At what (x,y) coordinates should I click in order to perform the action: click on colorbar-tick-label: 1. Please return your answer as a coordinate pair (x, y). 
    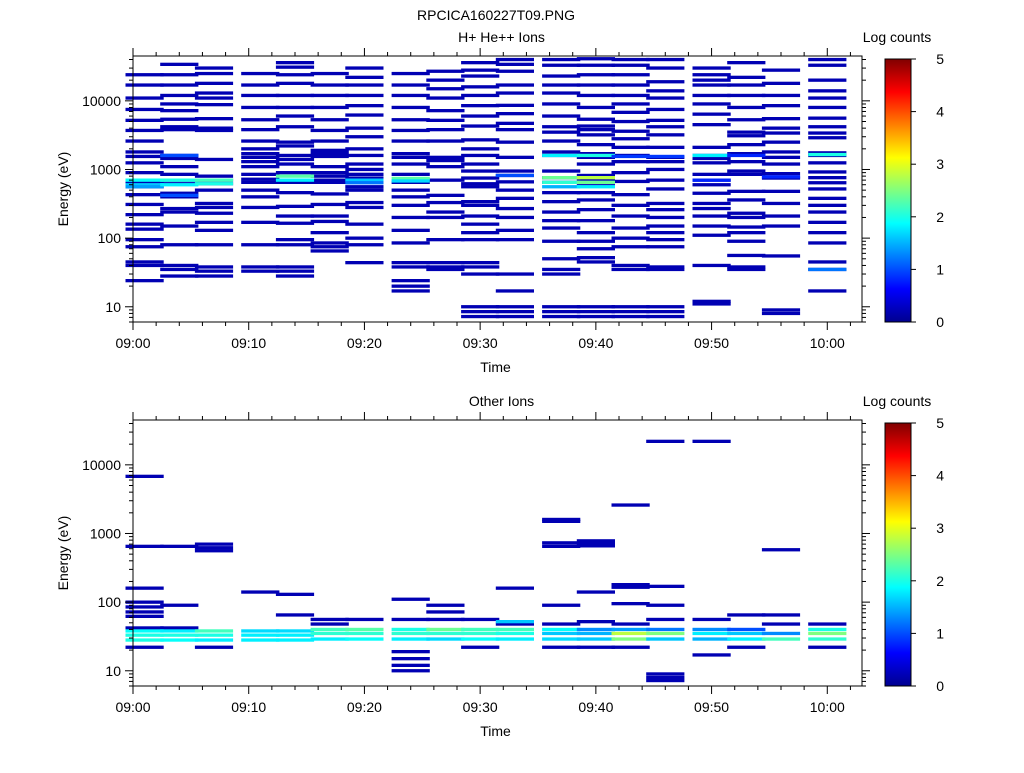
    Looking at the image, I should click on (940, 269).